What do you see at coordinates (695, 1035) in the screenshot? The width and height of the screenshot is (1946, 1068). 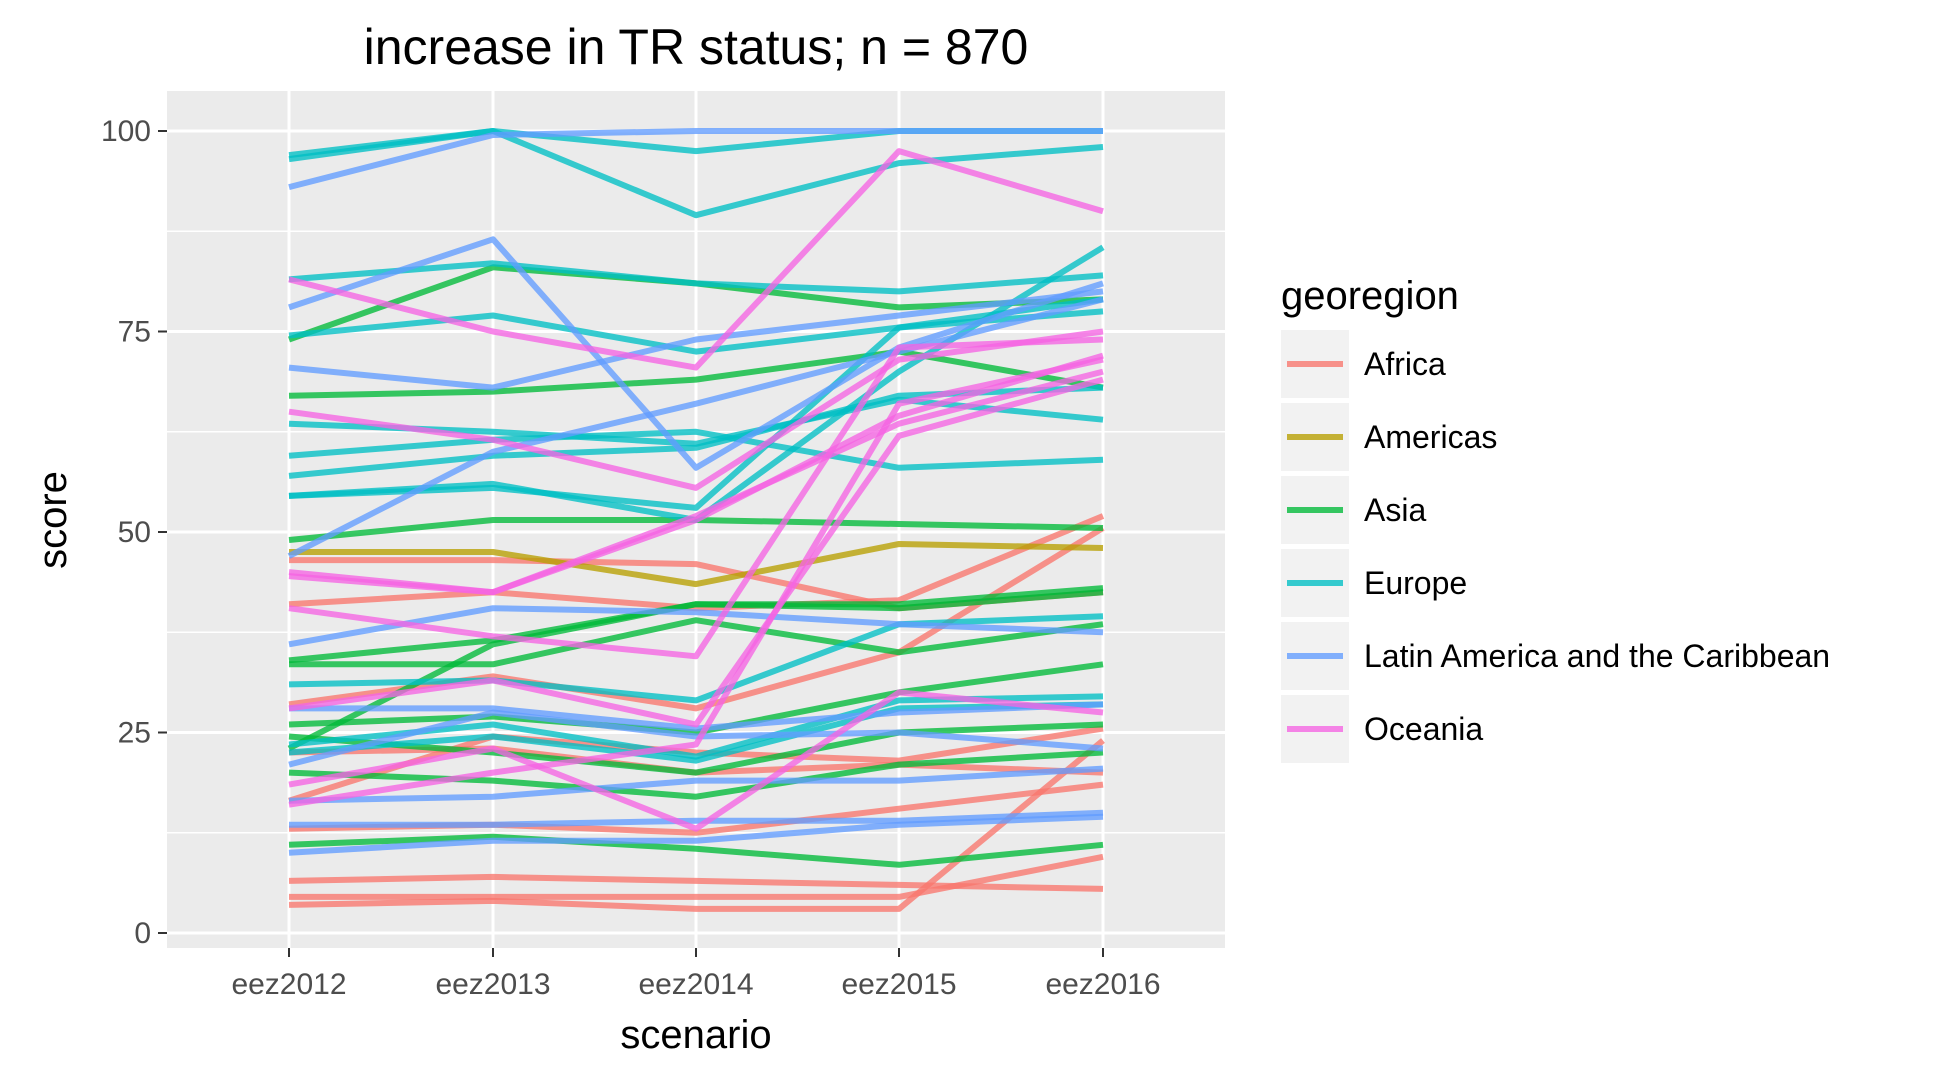 I see `x-axis-title: scenario` at bounding box center [695, 1035].